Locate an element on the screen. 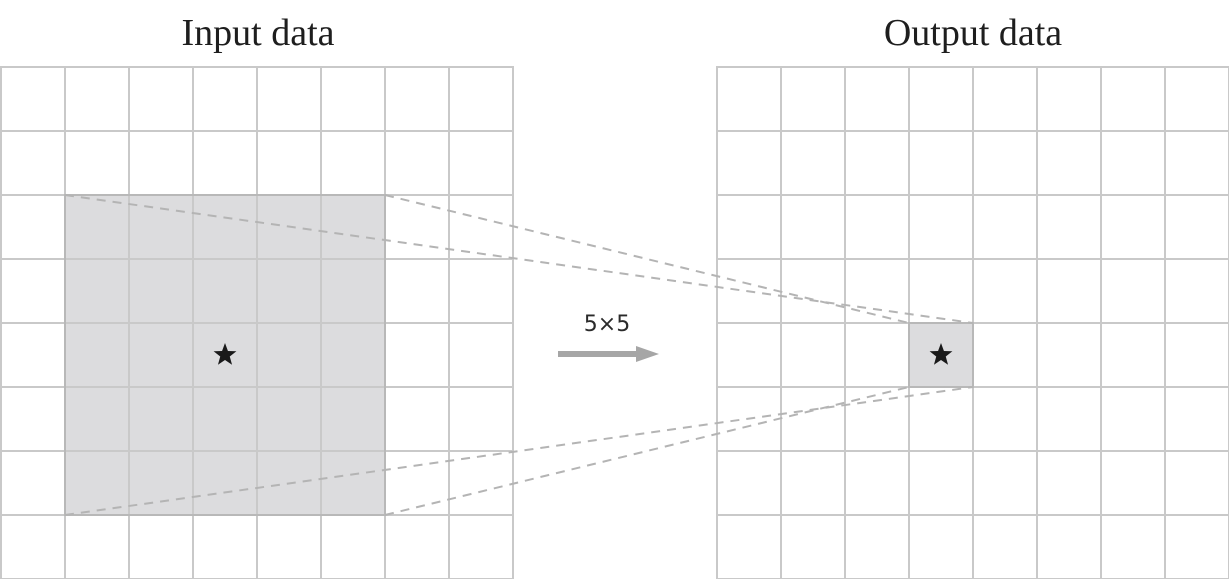 The width and height of the screenshot is (1229, 579). output-data-title: Output data is located at coordinates (973, 33).